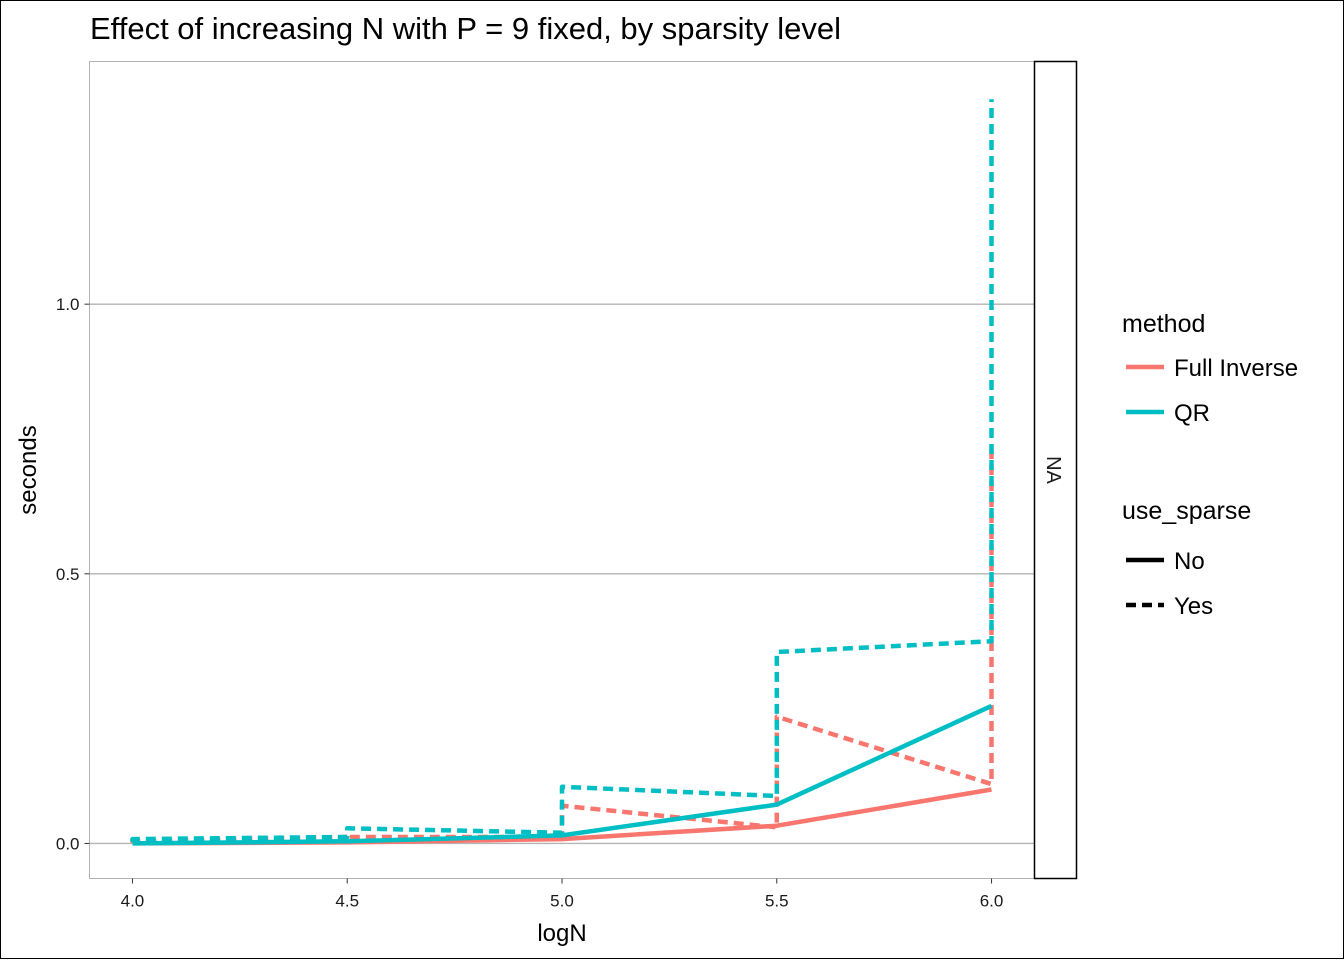 This screenshot has width=1344, height=965. Describe the element at coordinates (1189, 561) in the screenshot. I see `legend-label-no: No` at that location.